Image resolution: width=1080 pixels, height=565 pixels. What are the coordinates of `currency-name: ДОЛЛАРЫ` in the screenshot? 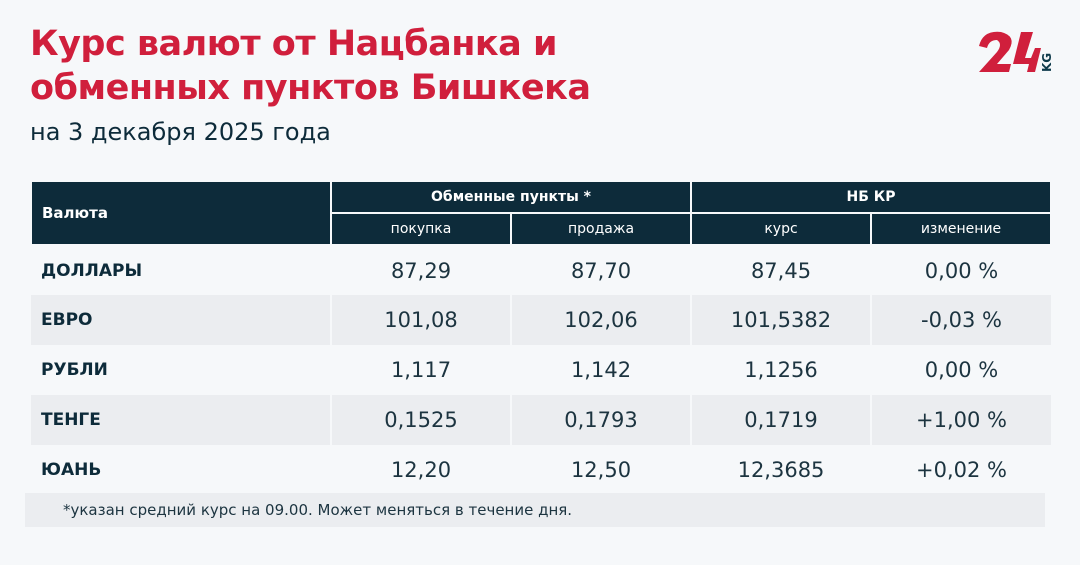 It's located at (92, 270).